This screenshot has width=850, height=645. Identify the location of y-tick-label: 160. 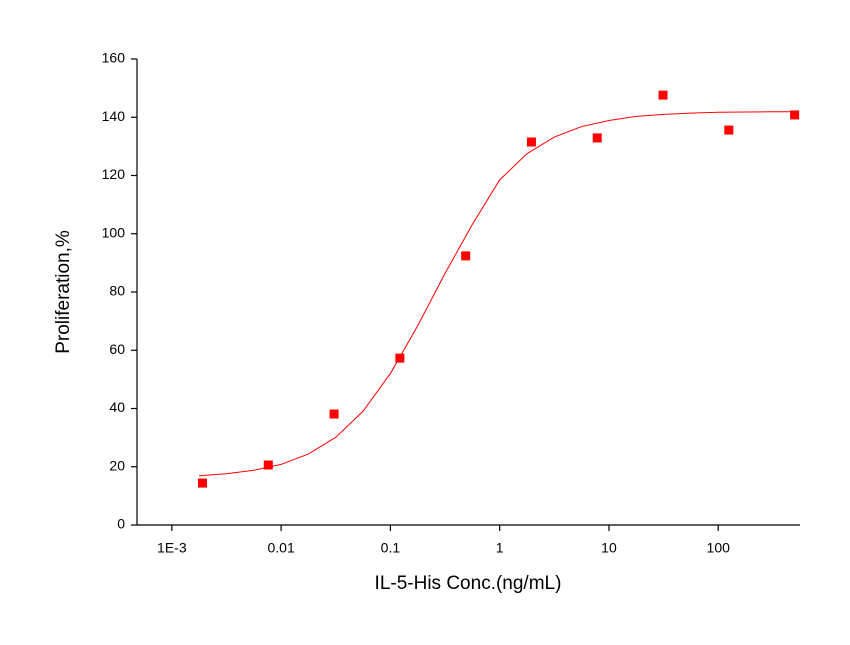
(114, 58).